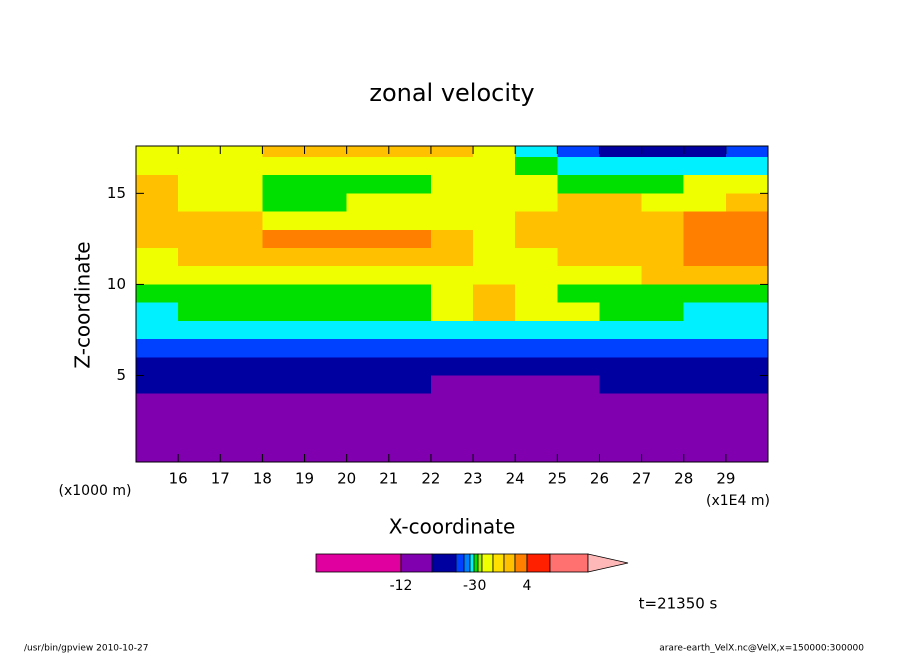 The width and height of the screenshot is (904, 658). Describe the element at coordinates (725, 479) in the screenshot. I see `x-tick-label: 29` at that location.